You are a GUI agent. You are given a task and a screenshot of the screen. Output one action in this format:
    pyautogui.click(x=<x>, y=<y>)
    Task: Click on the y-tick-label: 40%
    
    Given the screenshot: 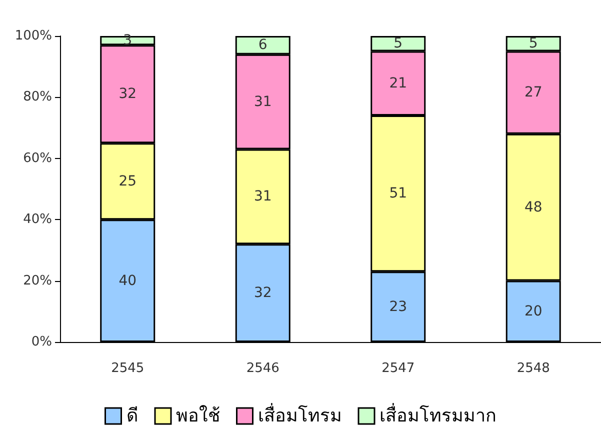 What is the action you would take?
    pyautogui.click(x=37, y=220)
    